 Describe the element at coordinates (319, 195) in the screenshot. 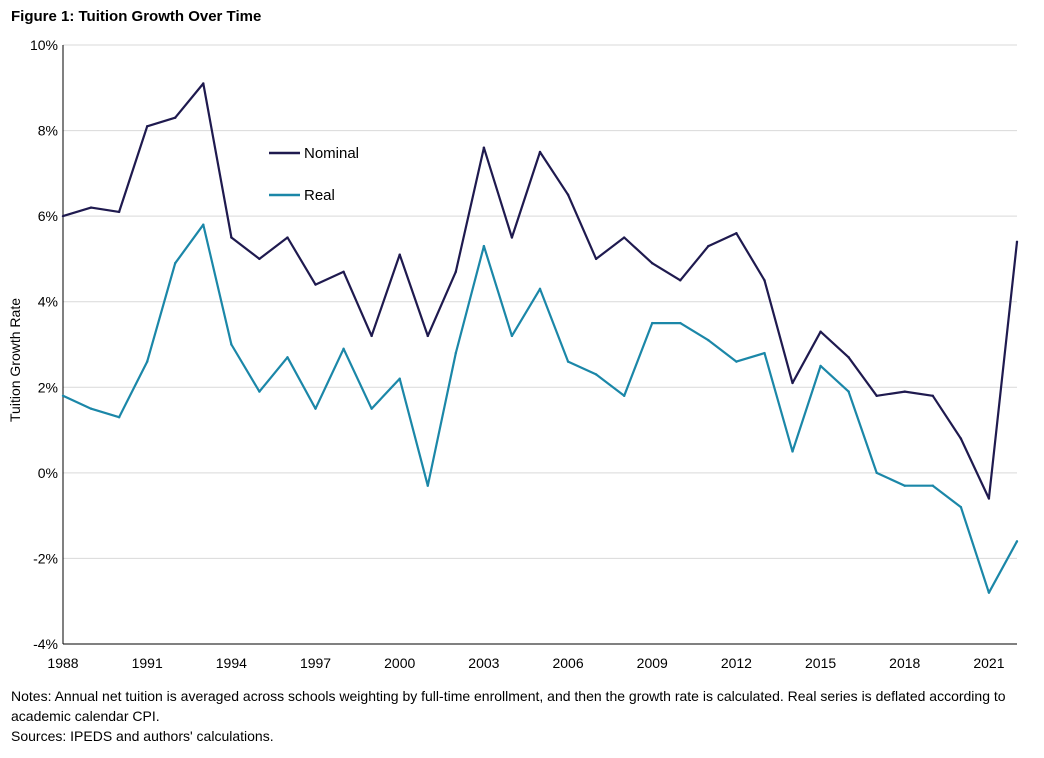

I see `legend-label-real: Real` at that location.